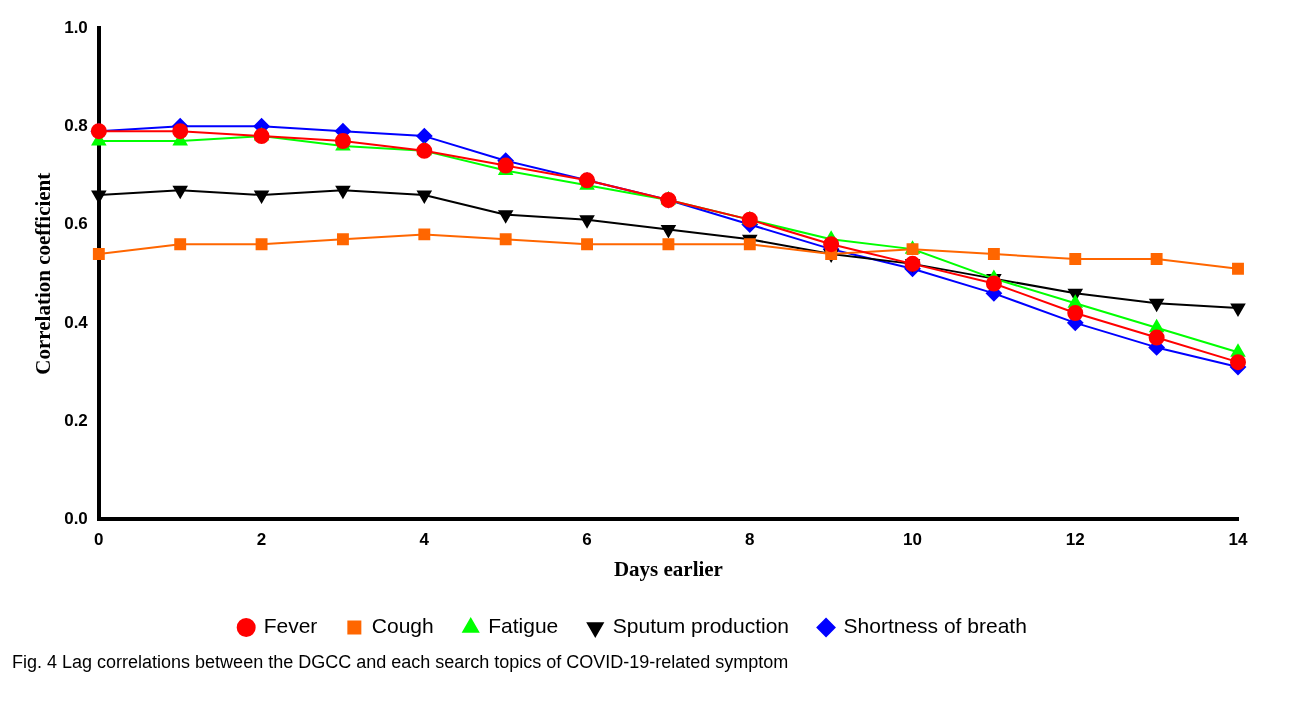 The height and width of the screenshot is (715, 1292). I want to click on x-tick-label: 6, so click(587, 540).